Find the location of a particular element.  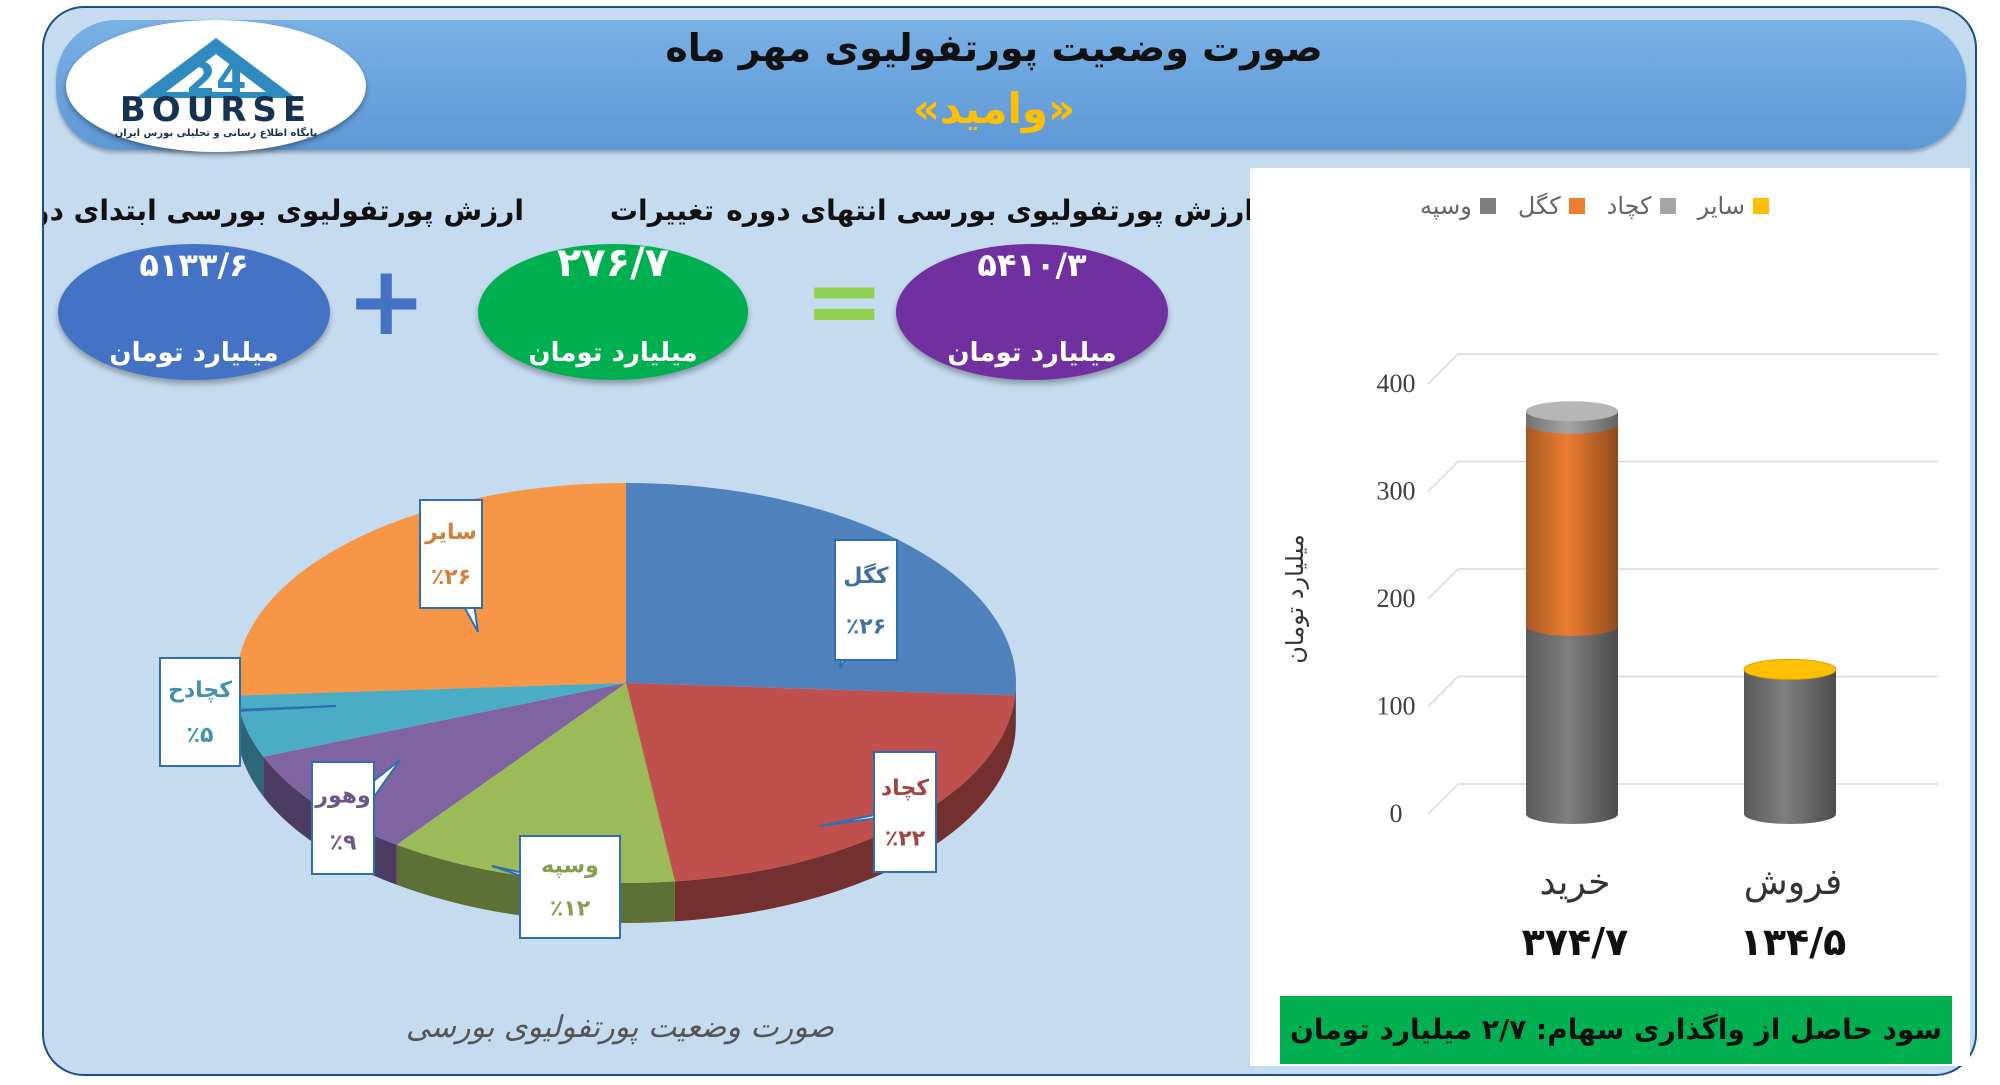

bar-category-sell: فروش is located at coordinates (1793, 882).